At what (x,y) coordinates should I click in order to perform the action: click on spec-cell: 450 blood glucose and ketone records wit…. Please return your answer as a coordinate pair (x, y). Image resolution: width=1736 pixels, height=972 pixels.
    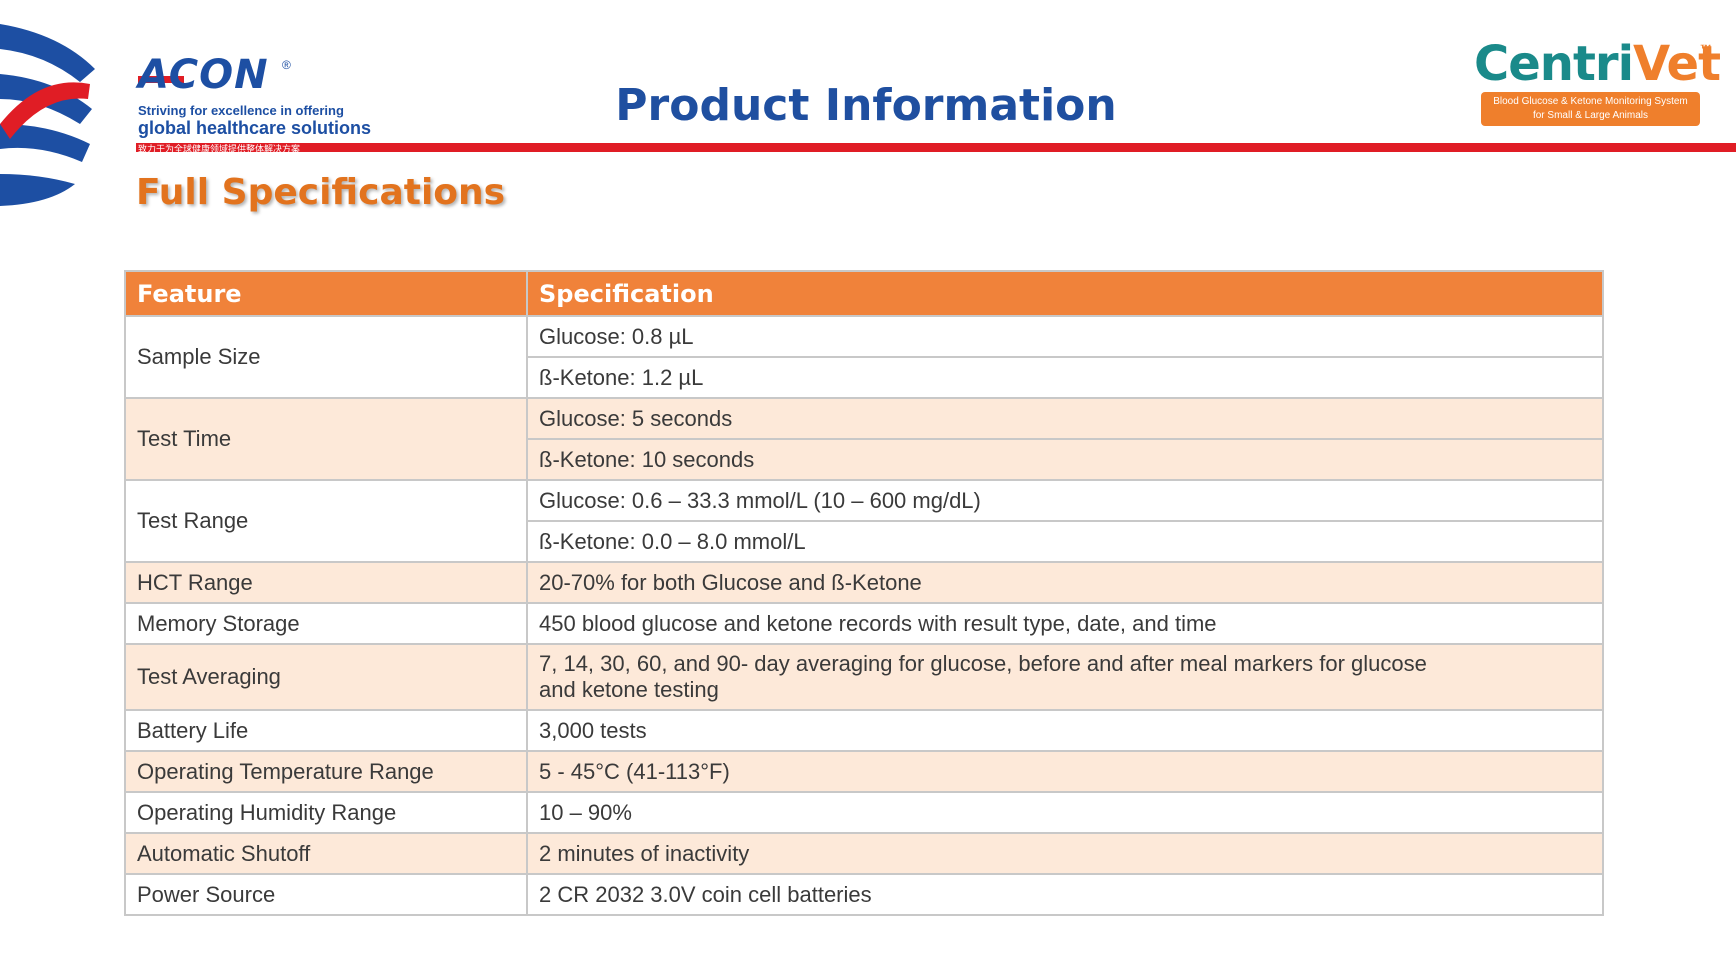
    Looking at the image, I should click on (1065, 623).